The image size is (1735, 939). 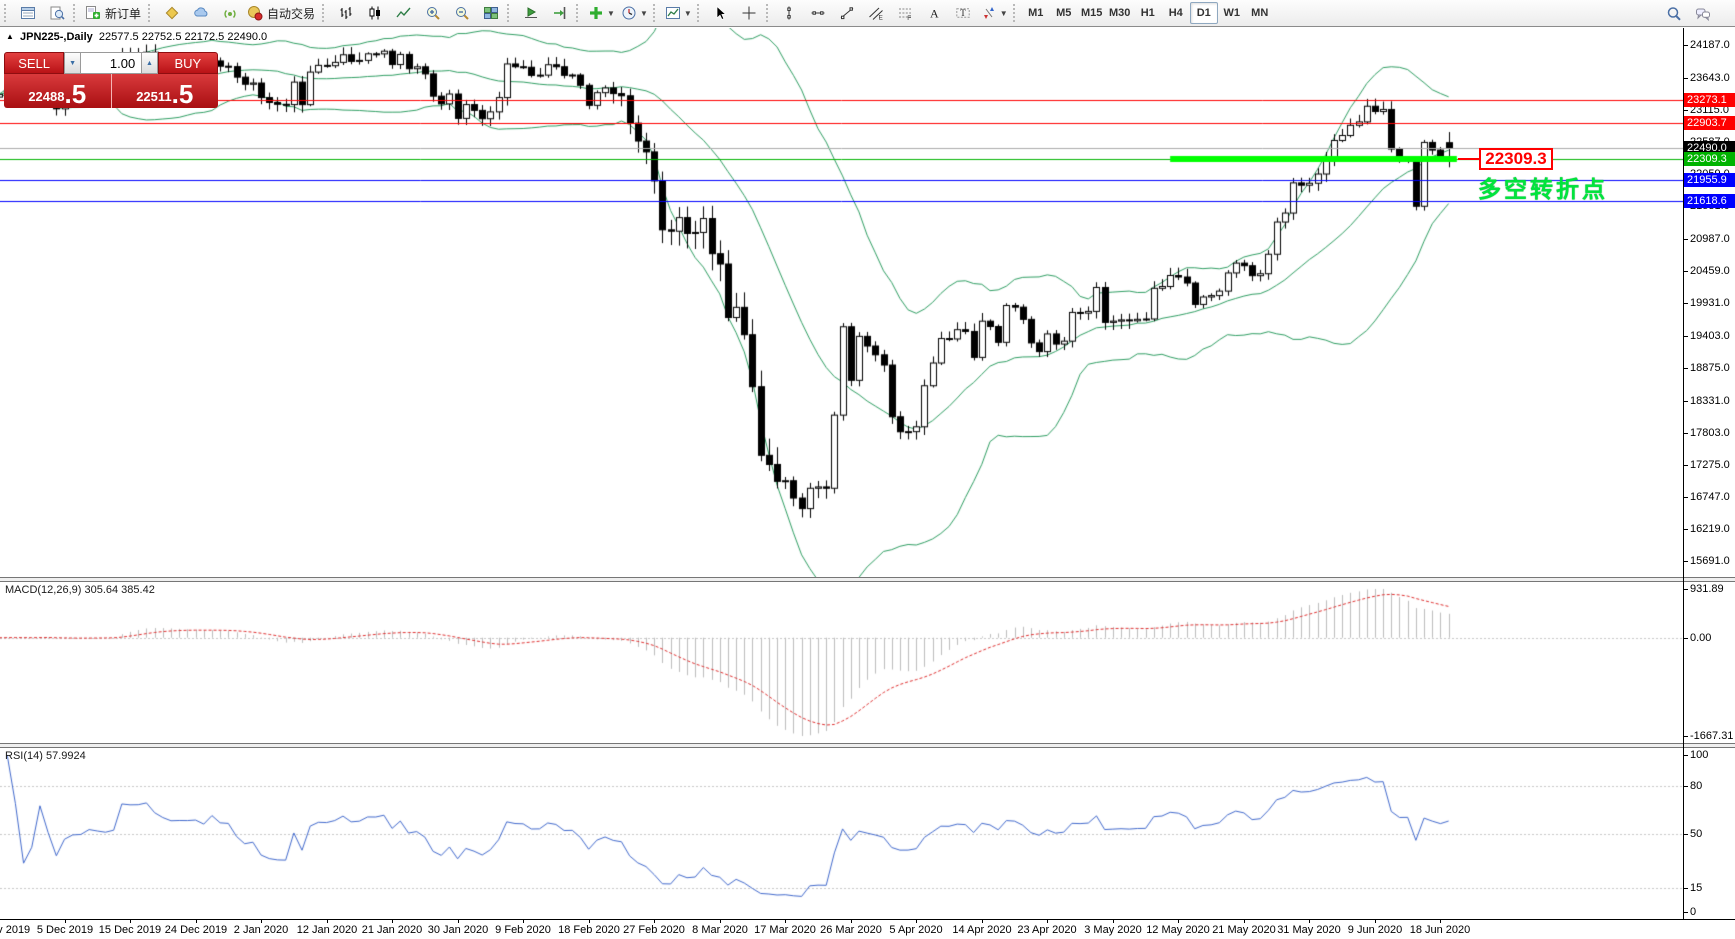 I want to click on pane-separator-macd, so click(x=867, y=579).